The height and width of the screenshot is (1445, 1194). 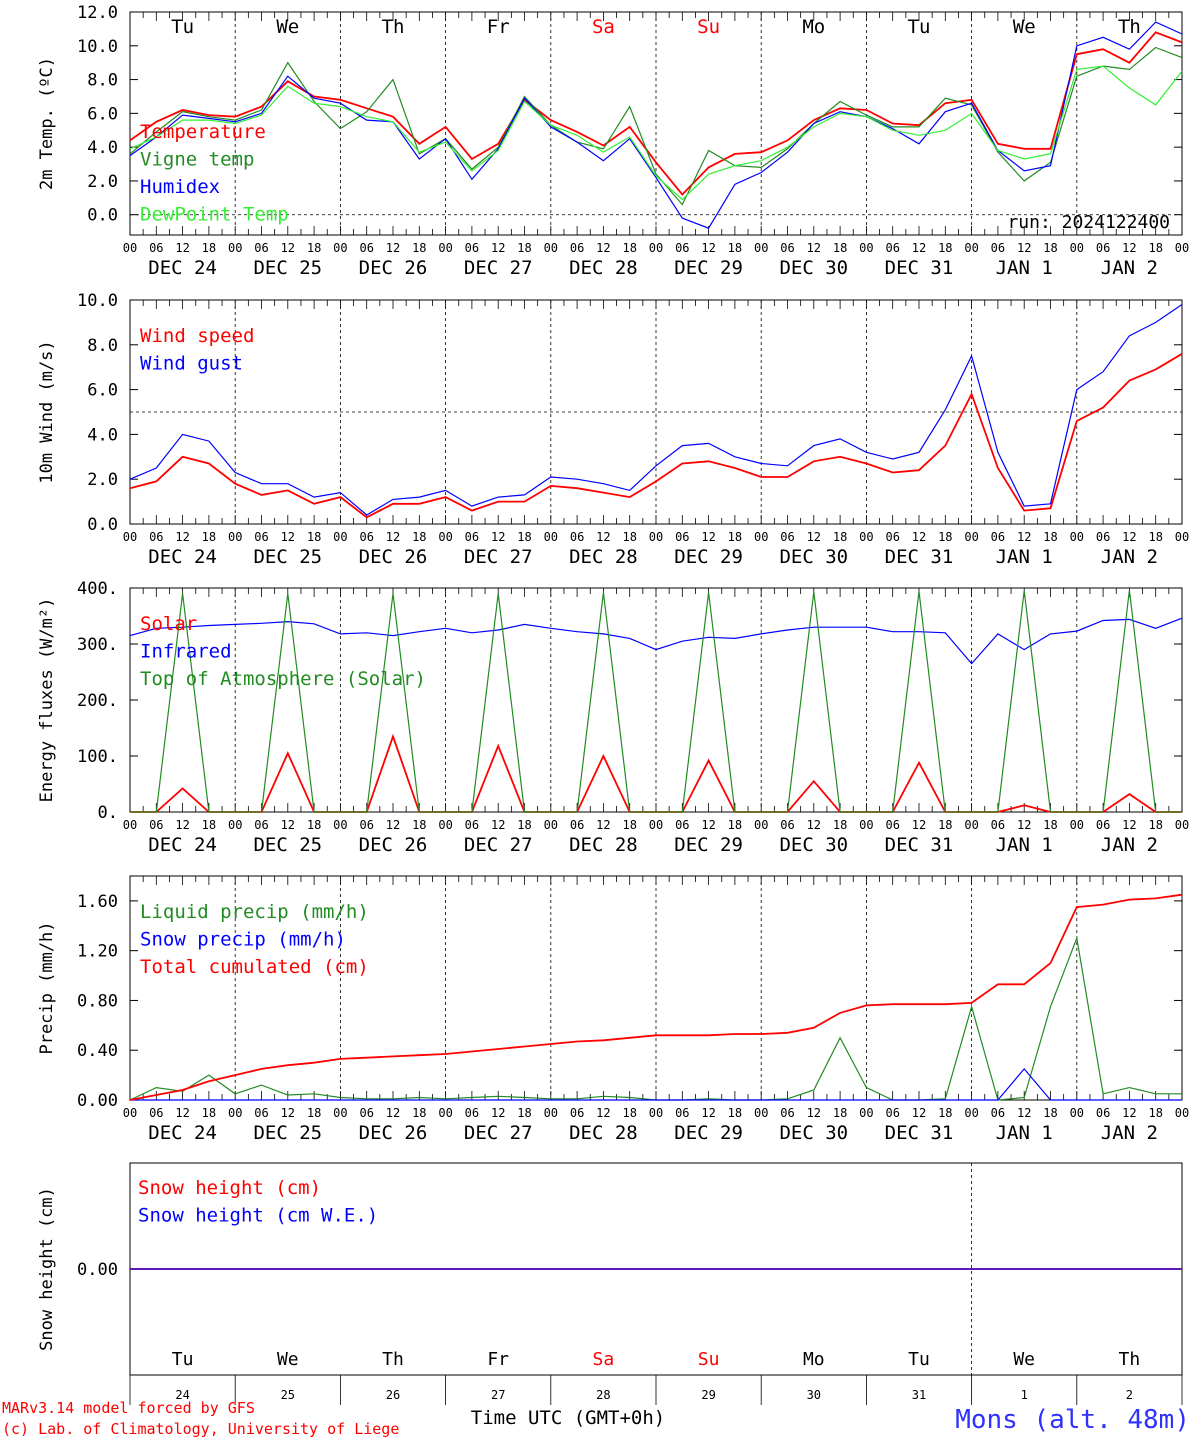 I want to click on station-name: Mons (alt. 48m), so click(x=1072, y=1420).